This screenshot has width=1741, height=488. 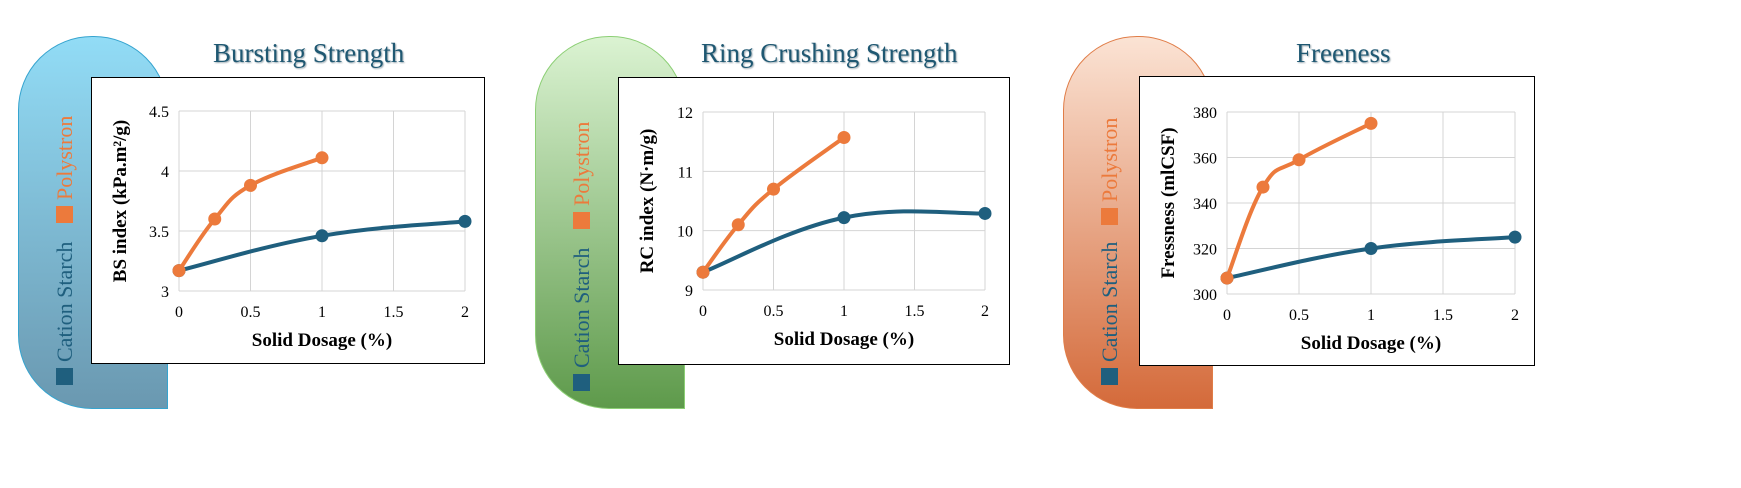 What do you see at coordinates (165, 172) in the screenshot?
I see `y-tick-label: 4` at bounding box center [165, 172].